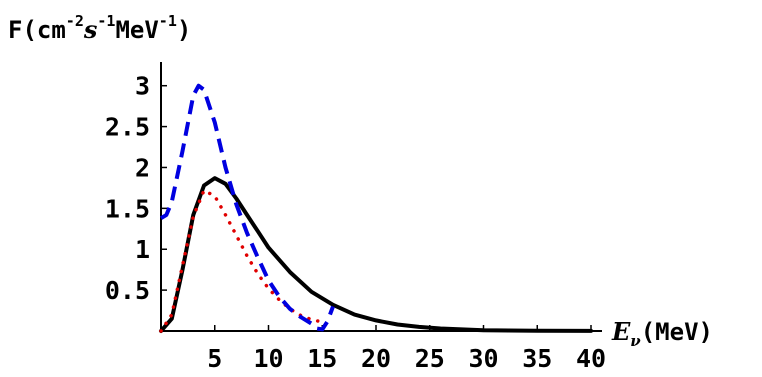  I want to click on x-tick-label: 15, so click(322, 358).